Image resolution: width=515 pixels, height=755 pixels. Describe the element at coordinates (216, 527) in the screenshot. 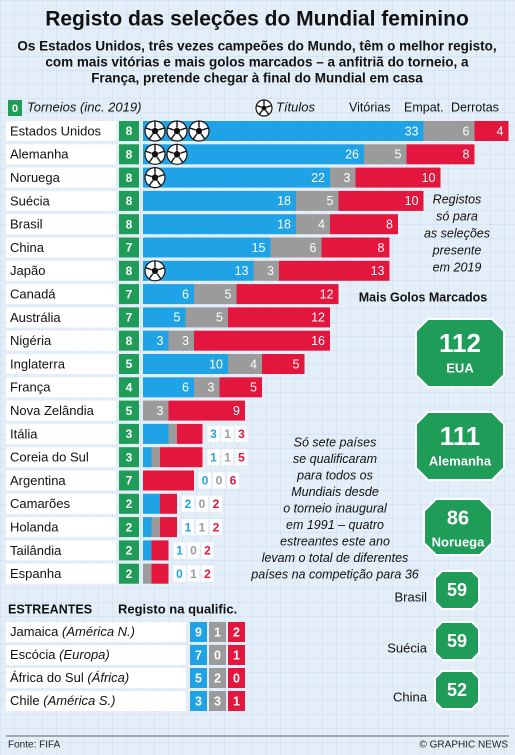

I see `value-label: 2` at that location.